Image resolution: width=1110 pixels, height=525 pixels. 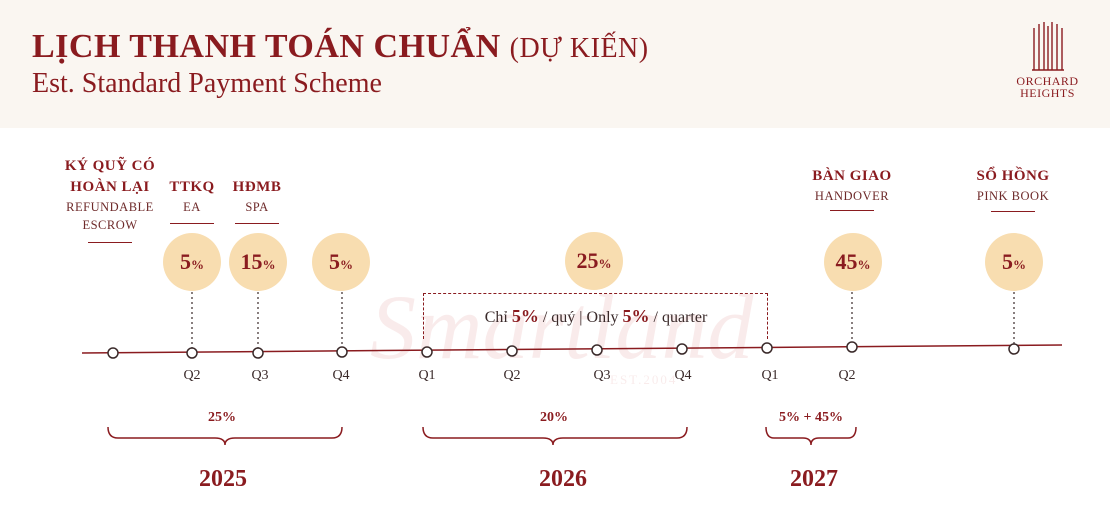 I want to click on milestone-escrow: KÝ QUỸ CÓ HOÀN LẠI REFUNDABLE ESCROW, so click(x=110, y=195).